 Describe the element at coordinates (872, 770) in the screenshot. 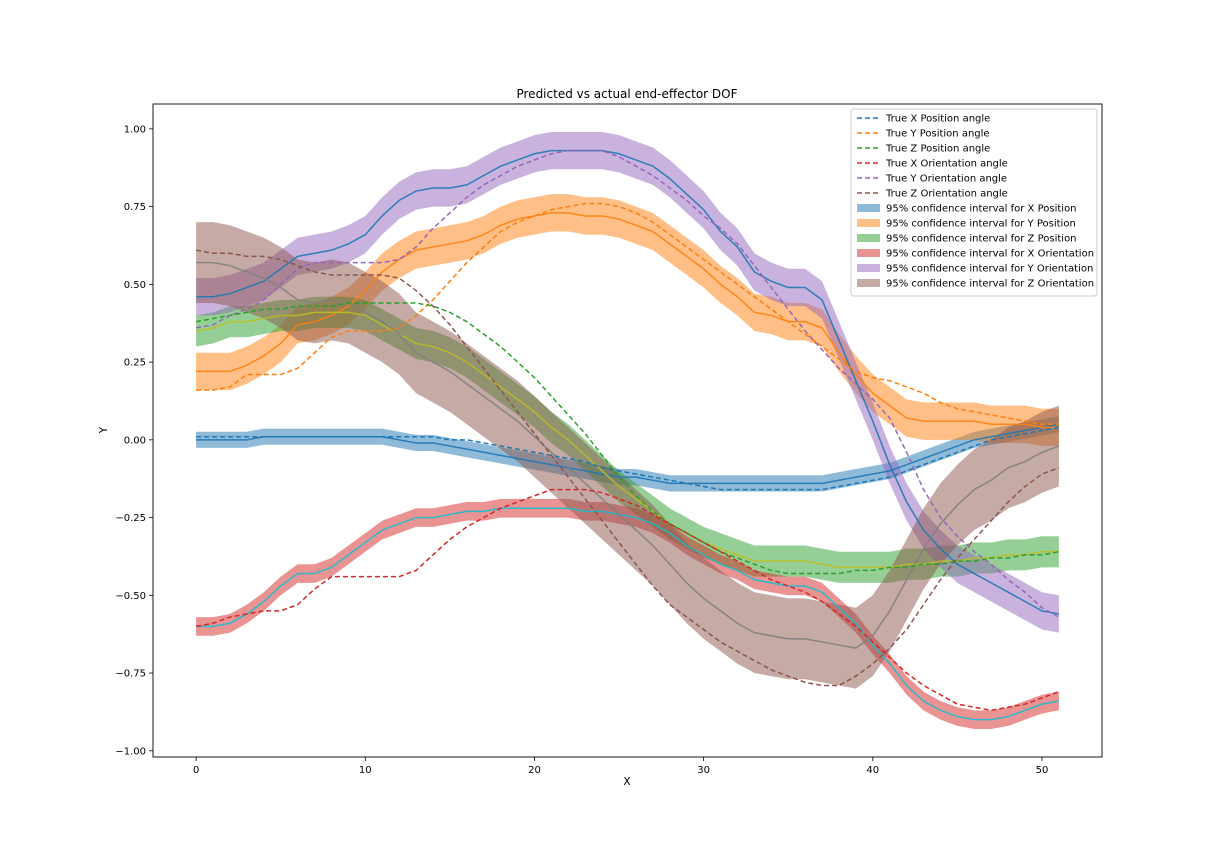

I see `x-tick-label: 40` at that location.